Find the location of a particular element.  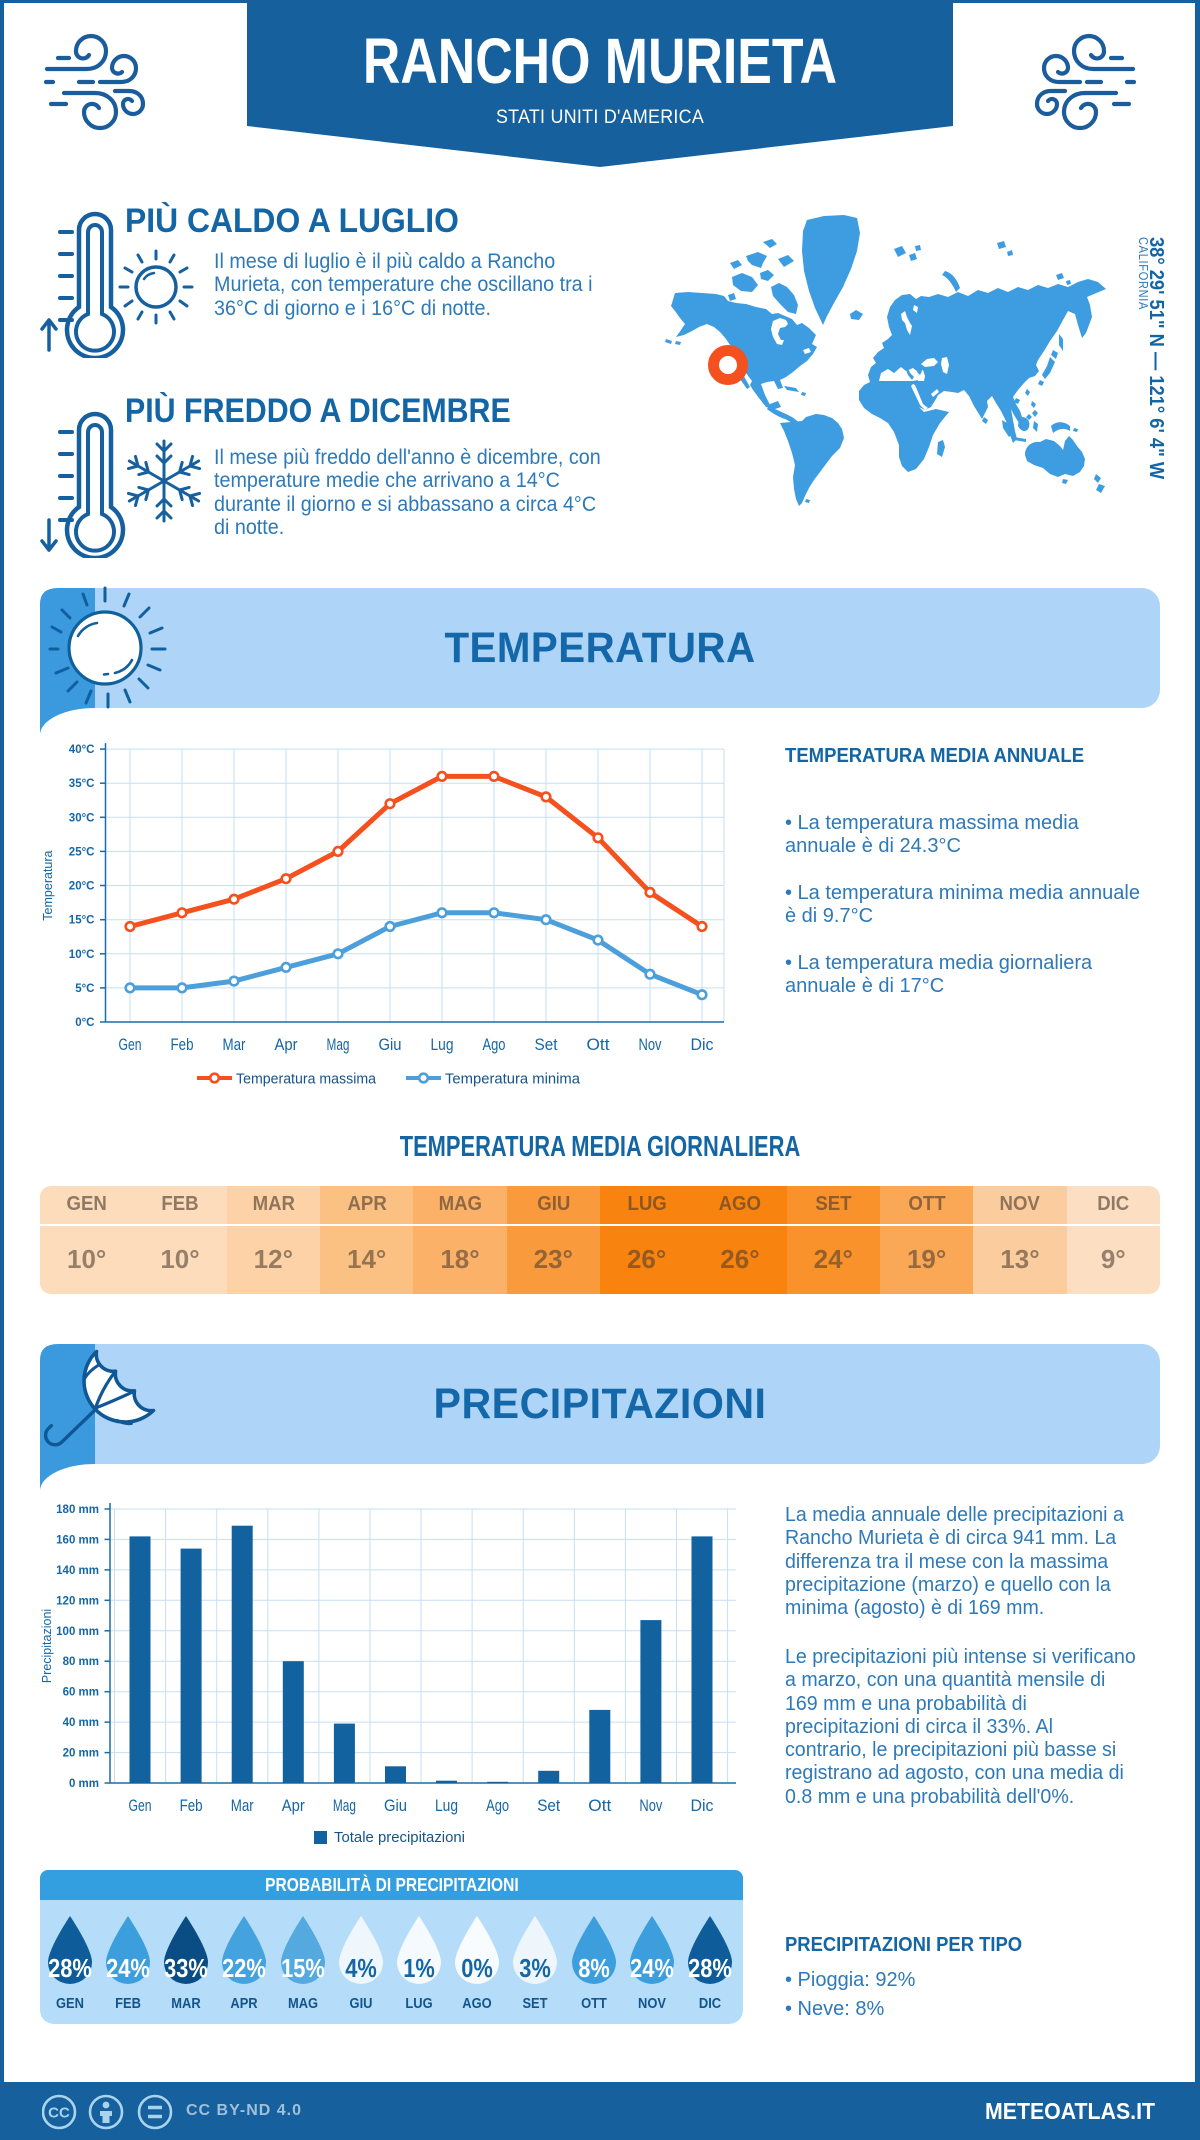

svg-text: 25°C is located at coordinates (82, 852).